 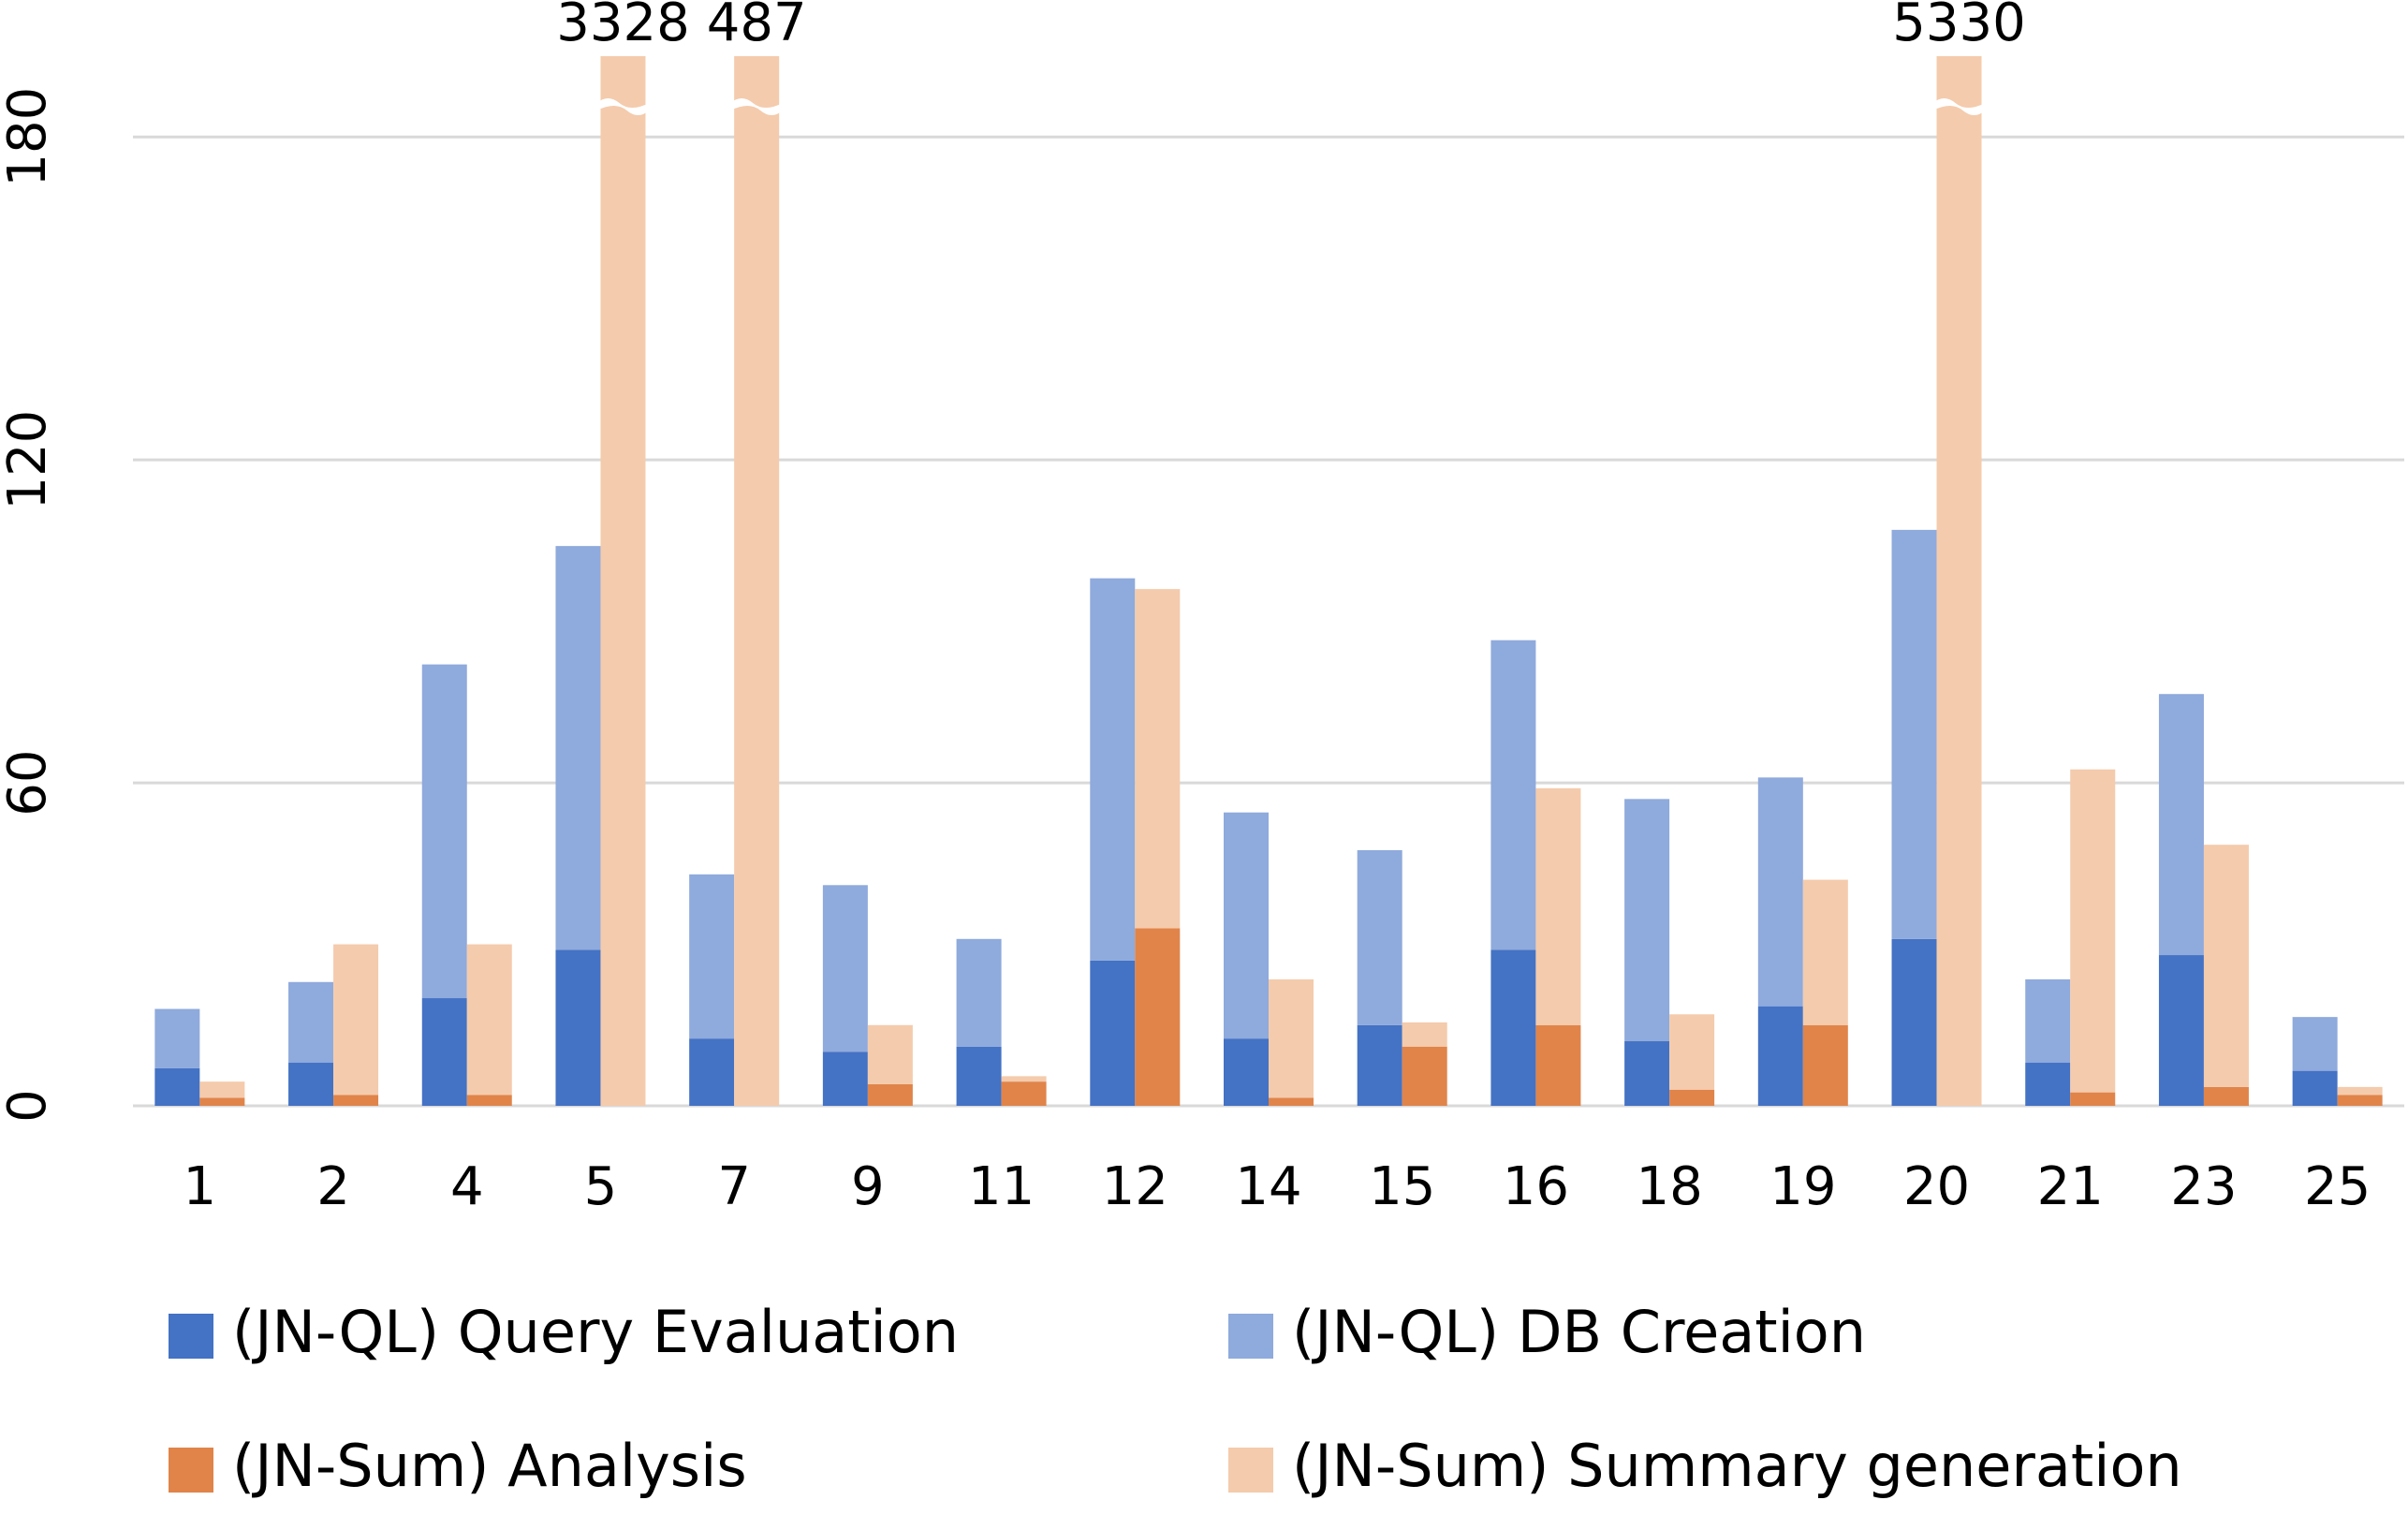 What do you see at coordinates (1669, 1186) in the screenshot?
I see `x-tick-label: 18` at bounding box center [1669, 1186].